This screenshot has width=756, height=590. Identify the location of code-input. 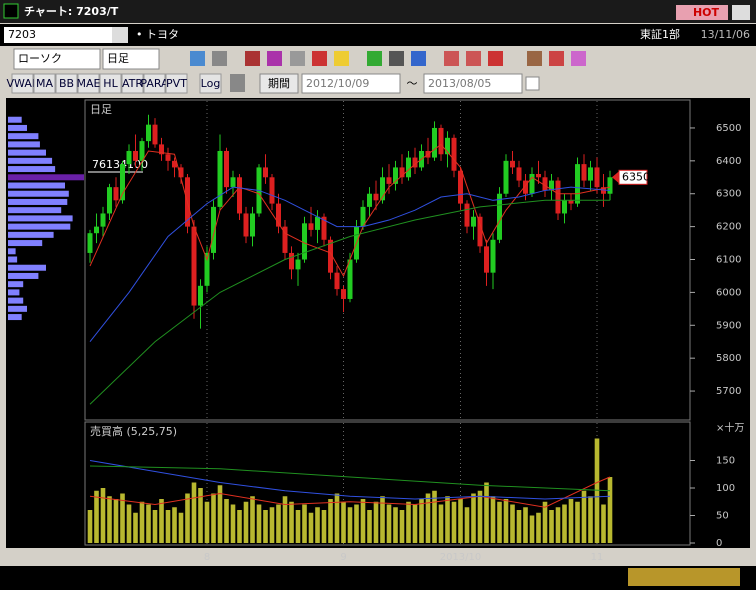
(58, 35).